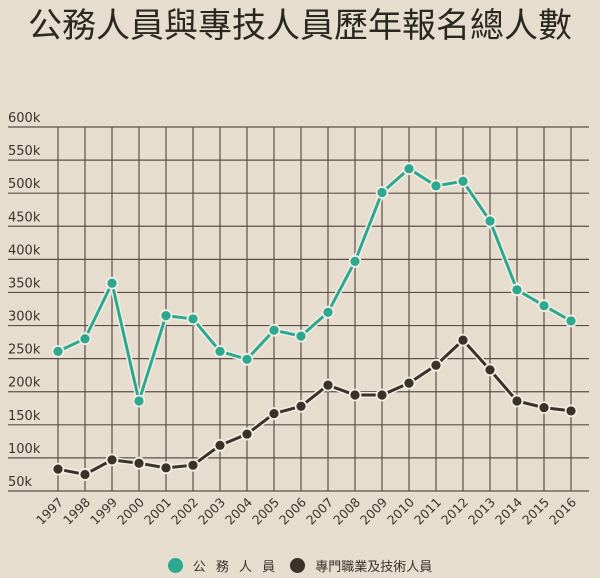  Describe the element at coordinates (24, 283) in the screenshot. I see `y-tick-label: 350k` at that location.